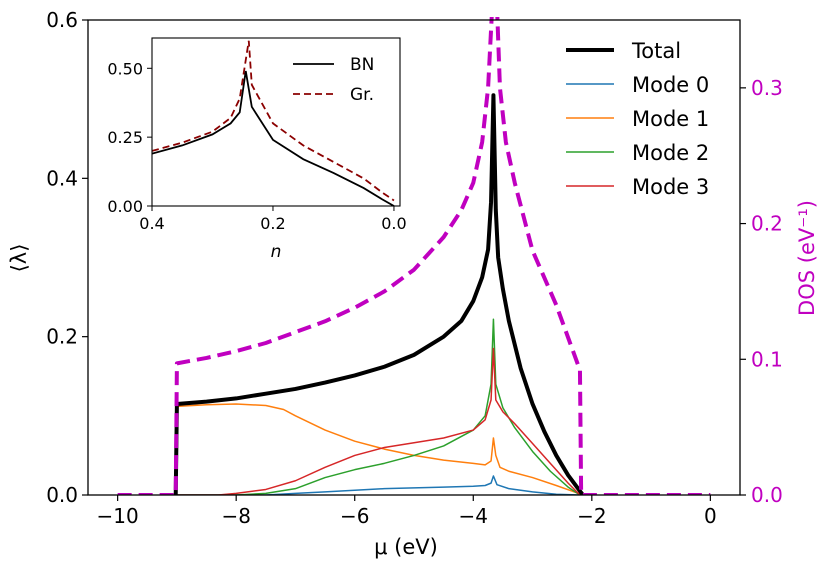  Describe the element at coordinates (670, 119) in the screenshot. I see `legend-label: Mode 1` at that location.